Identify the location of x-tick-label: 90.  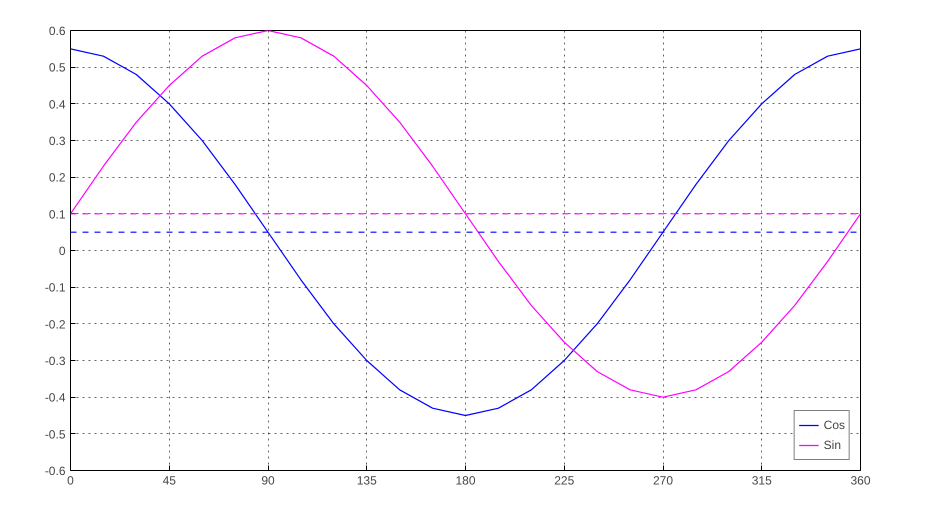
(268, 481).